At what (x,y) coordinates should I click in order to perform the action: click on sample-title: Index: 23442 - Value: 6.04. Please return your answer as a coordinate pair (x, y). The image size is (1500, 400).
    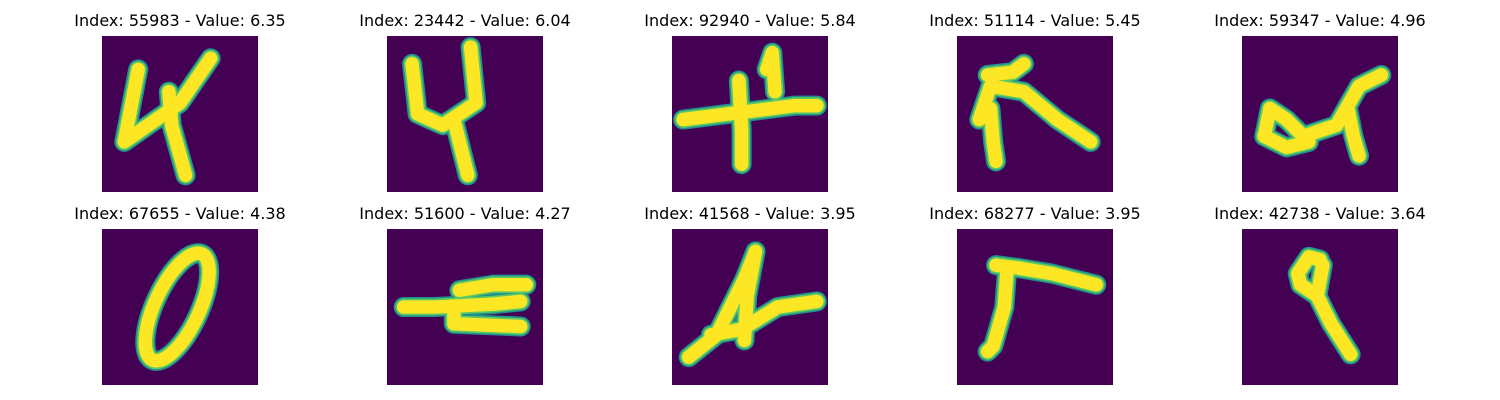
    Looking at the image, I should click on (465, 20).